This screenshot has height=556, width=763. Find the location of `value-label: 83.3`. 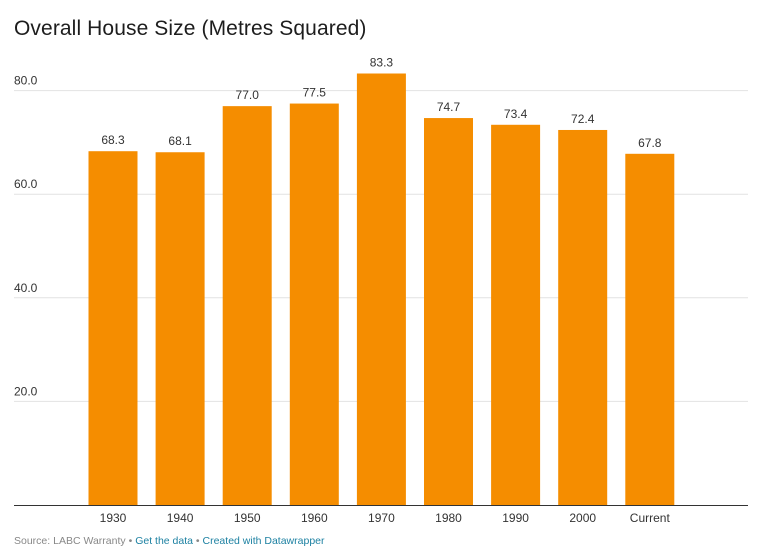

value-label: 83.3 is located at coordinates (382, 63).